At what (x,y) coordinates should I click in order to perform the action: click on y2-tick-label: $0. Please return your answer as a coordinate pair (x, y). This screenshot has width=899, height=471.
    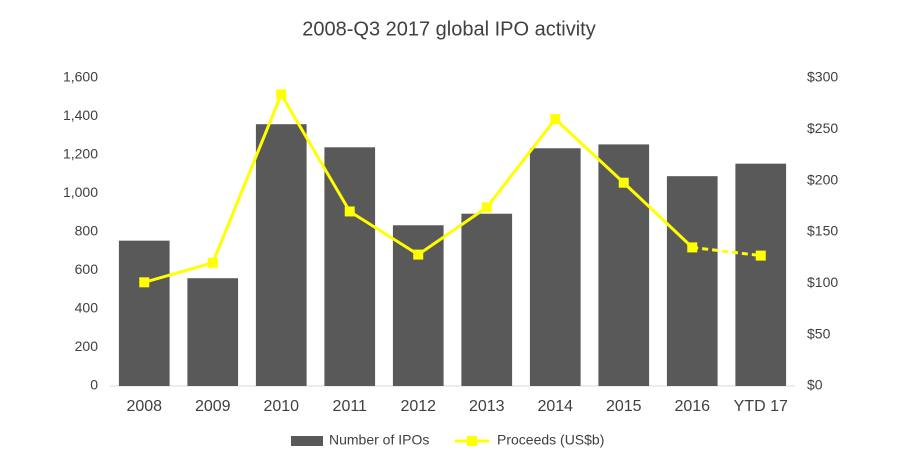
    Looking at the image, I should click on (815, 385).